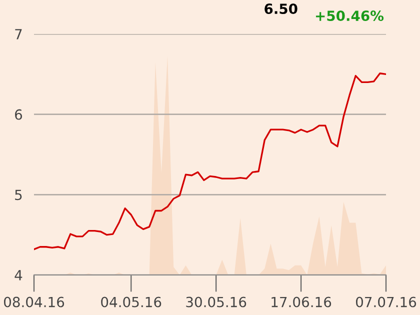  I want to click on text: +50.46%, so click(350, 16).